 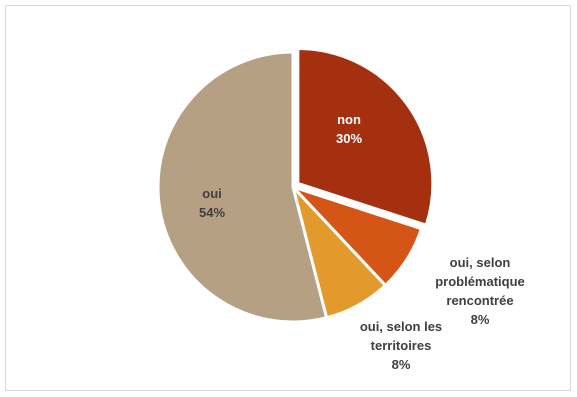 I want to click on pie-slice-non, so click(x=365, y=137).